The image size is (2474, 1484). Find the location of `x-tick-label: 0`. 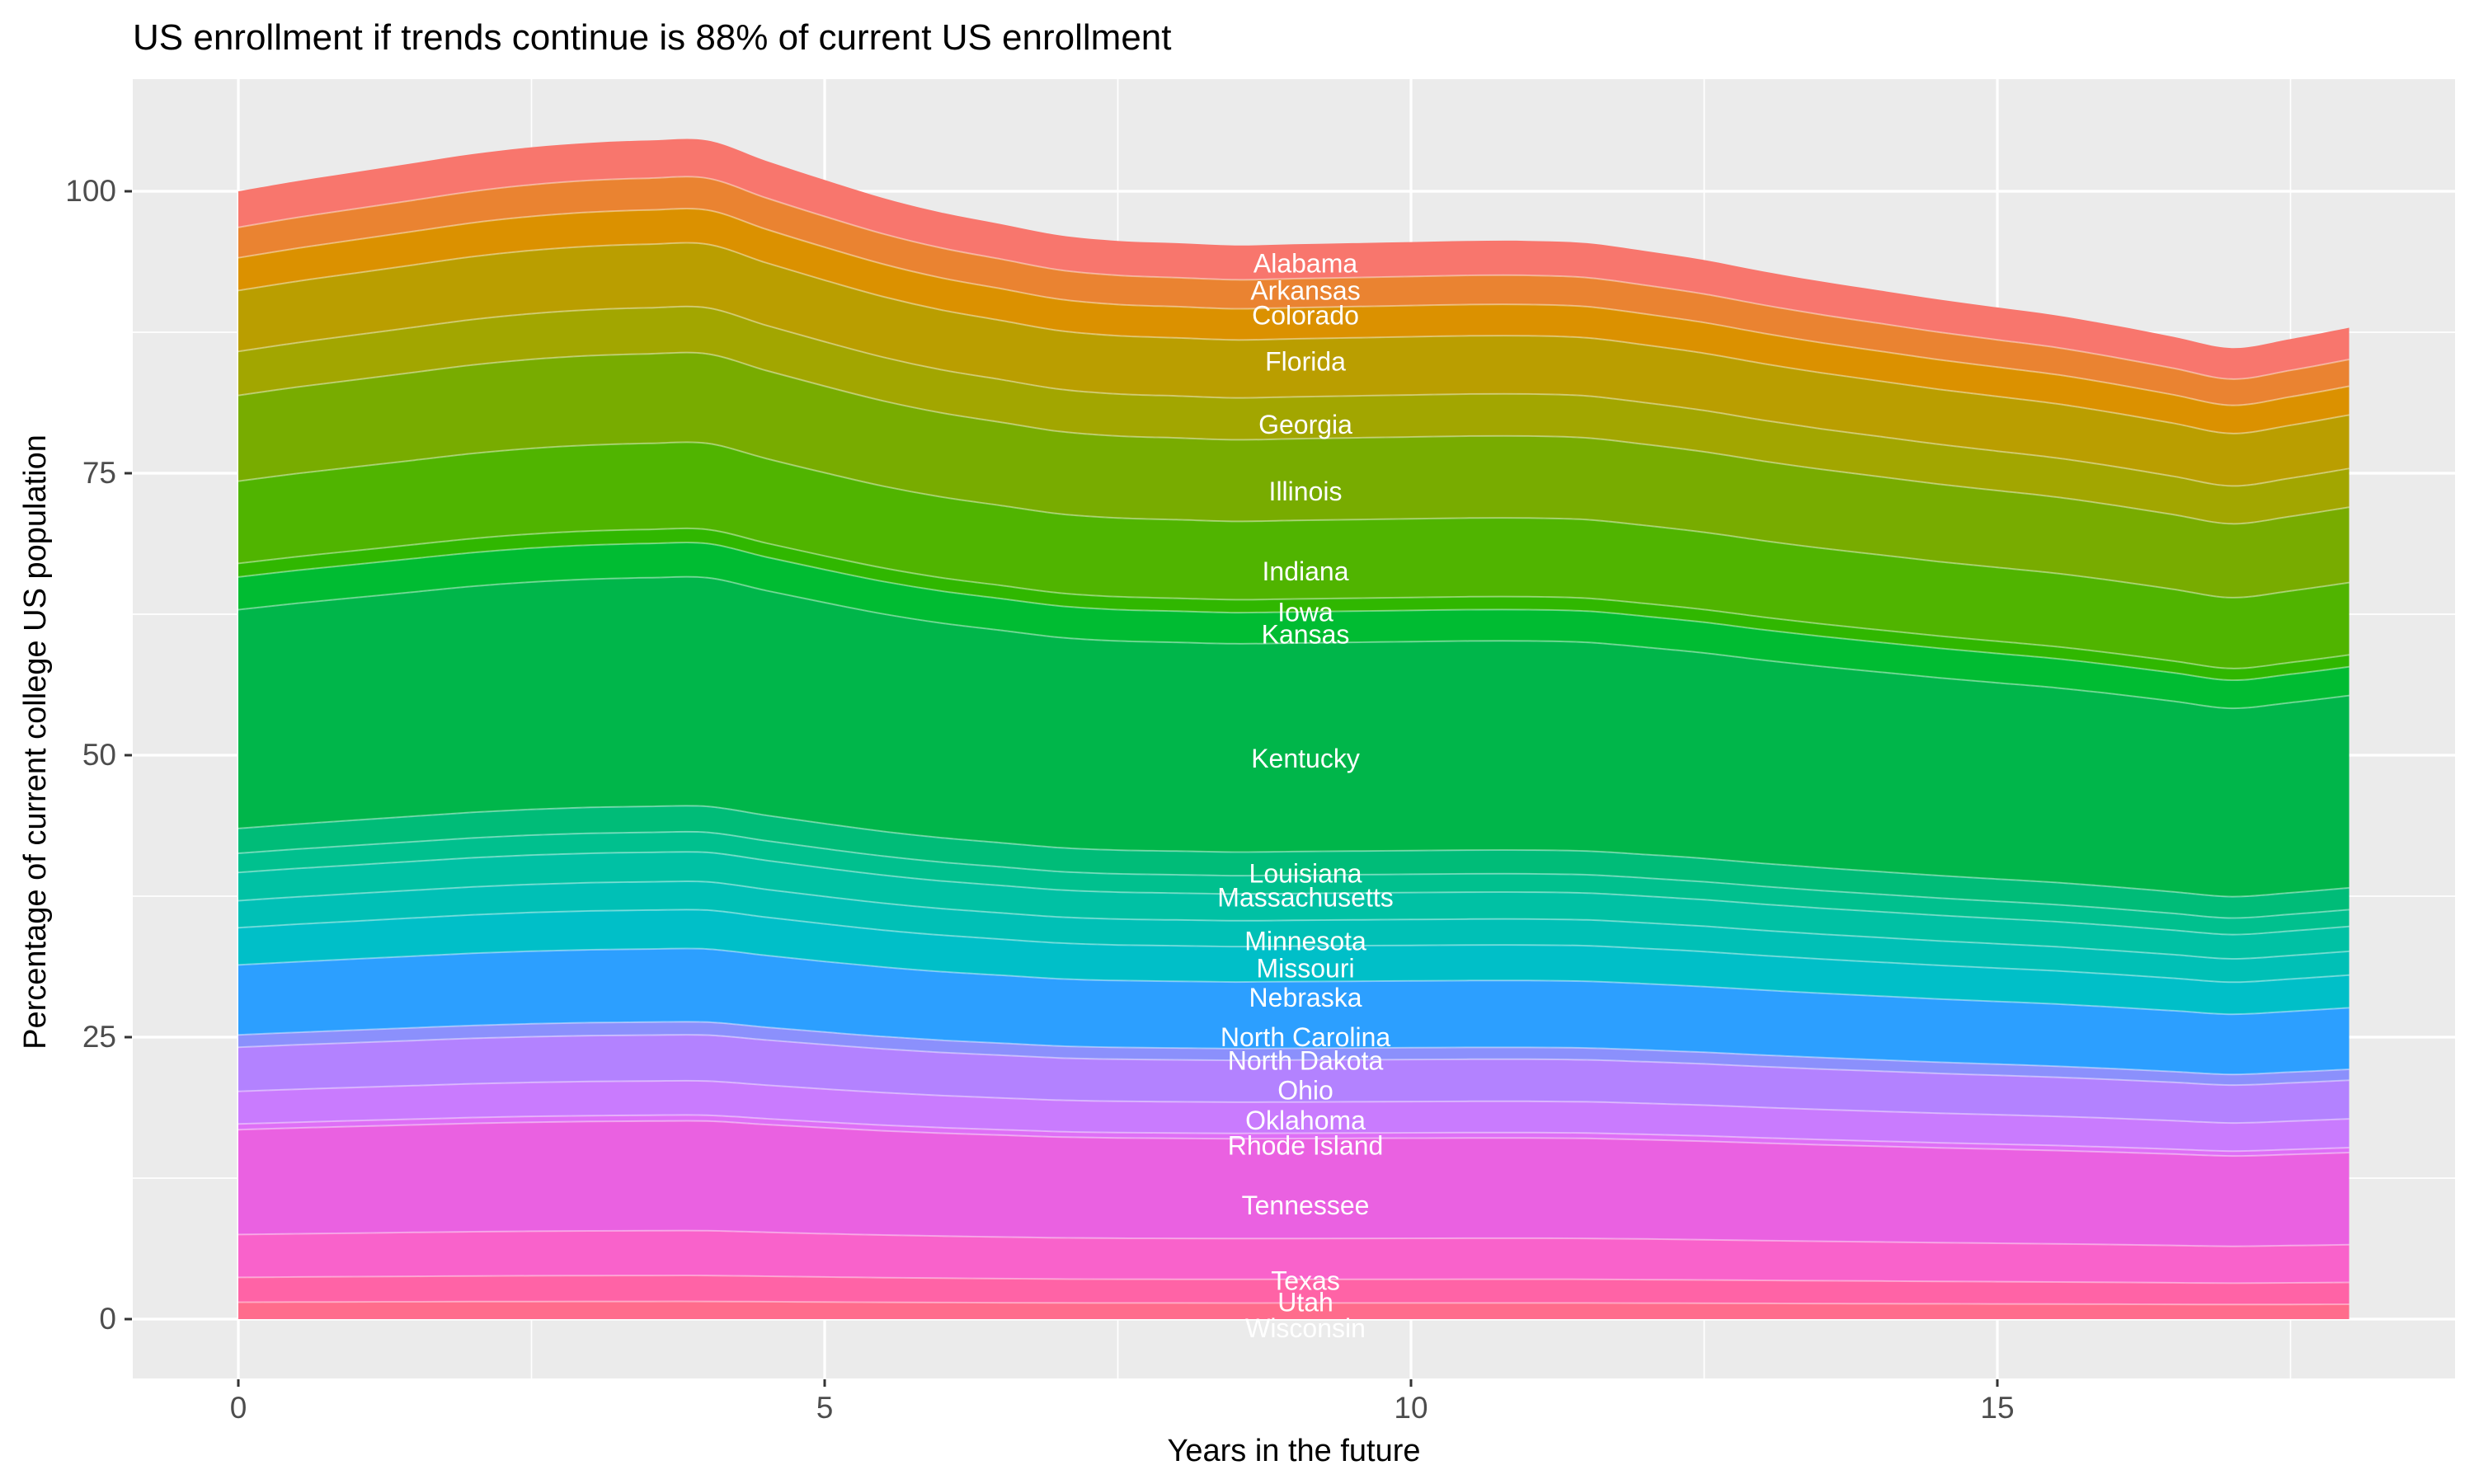

x-tick-label: 0 is located at coordinates (238, 1408).